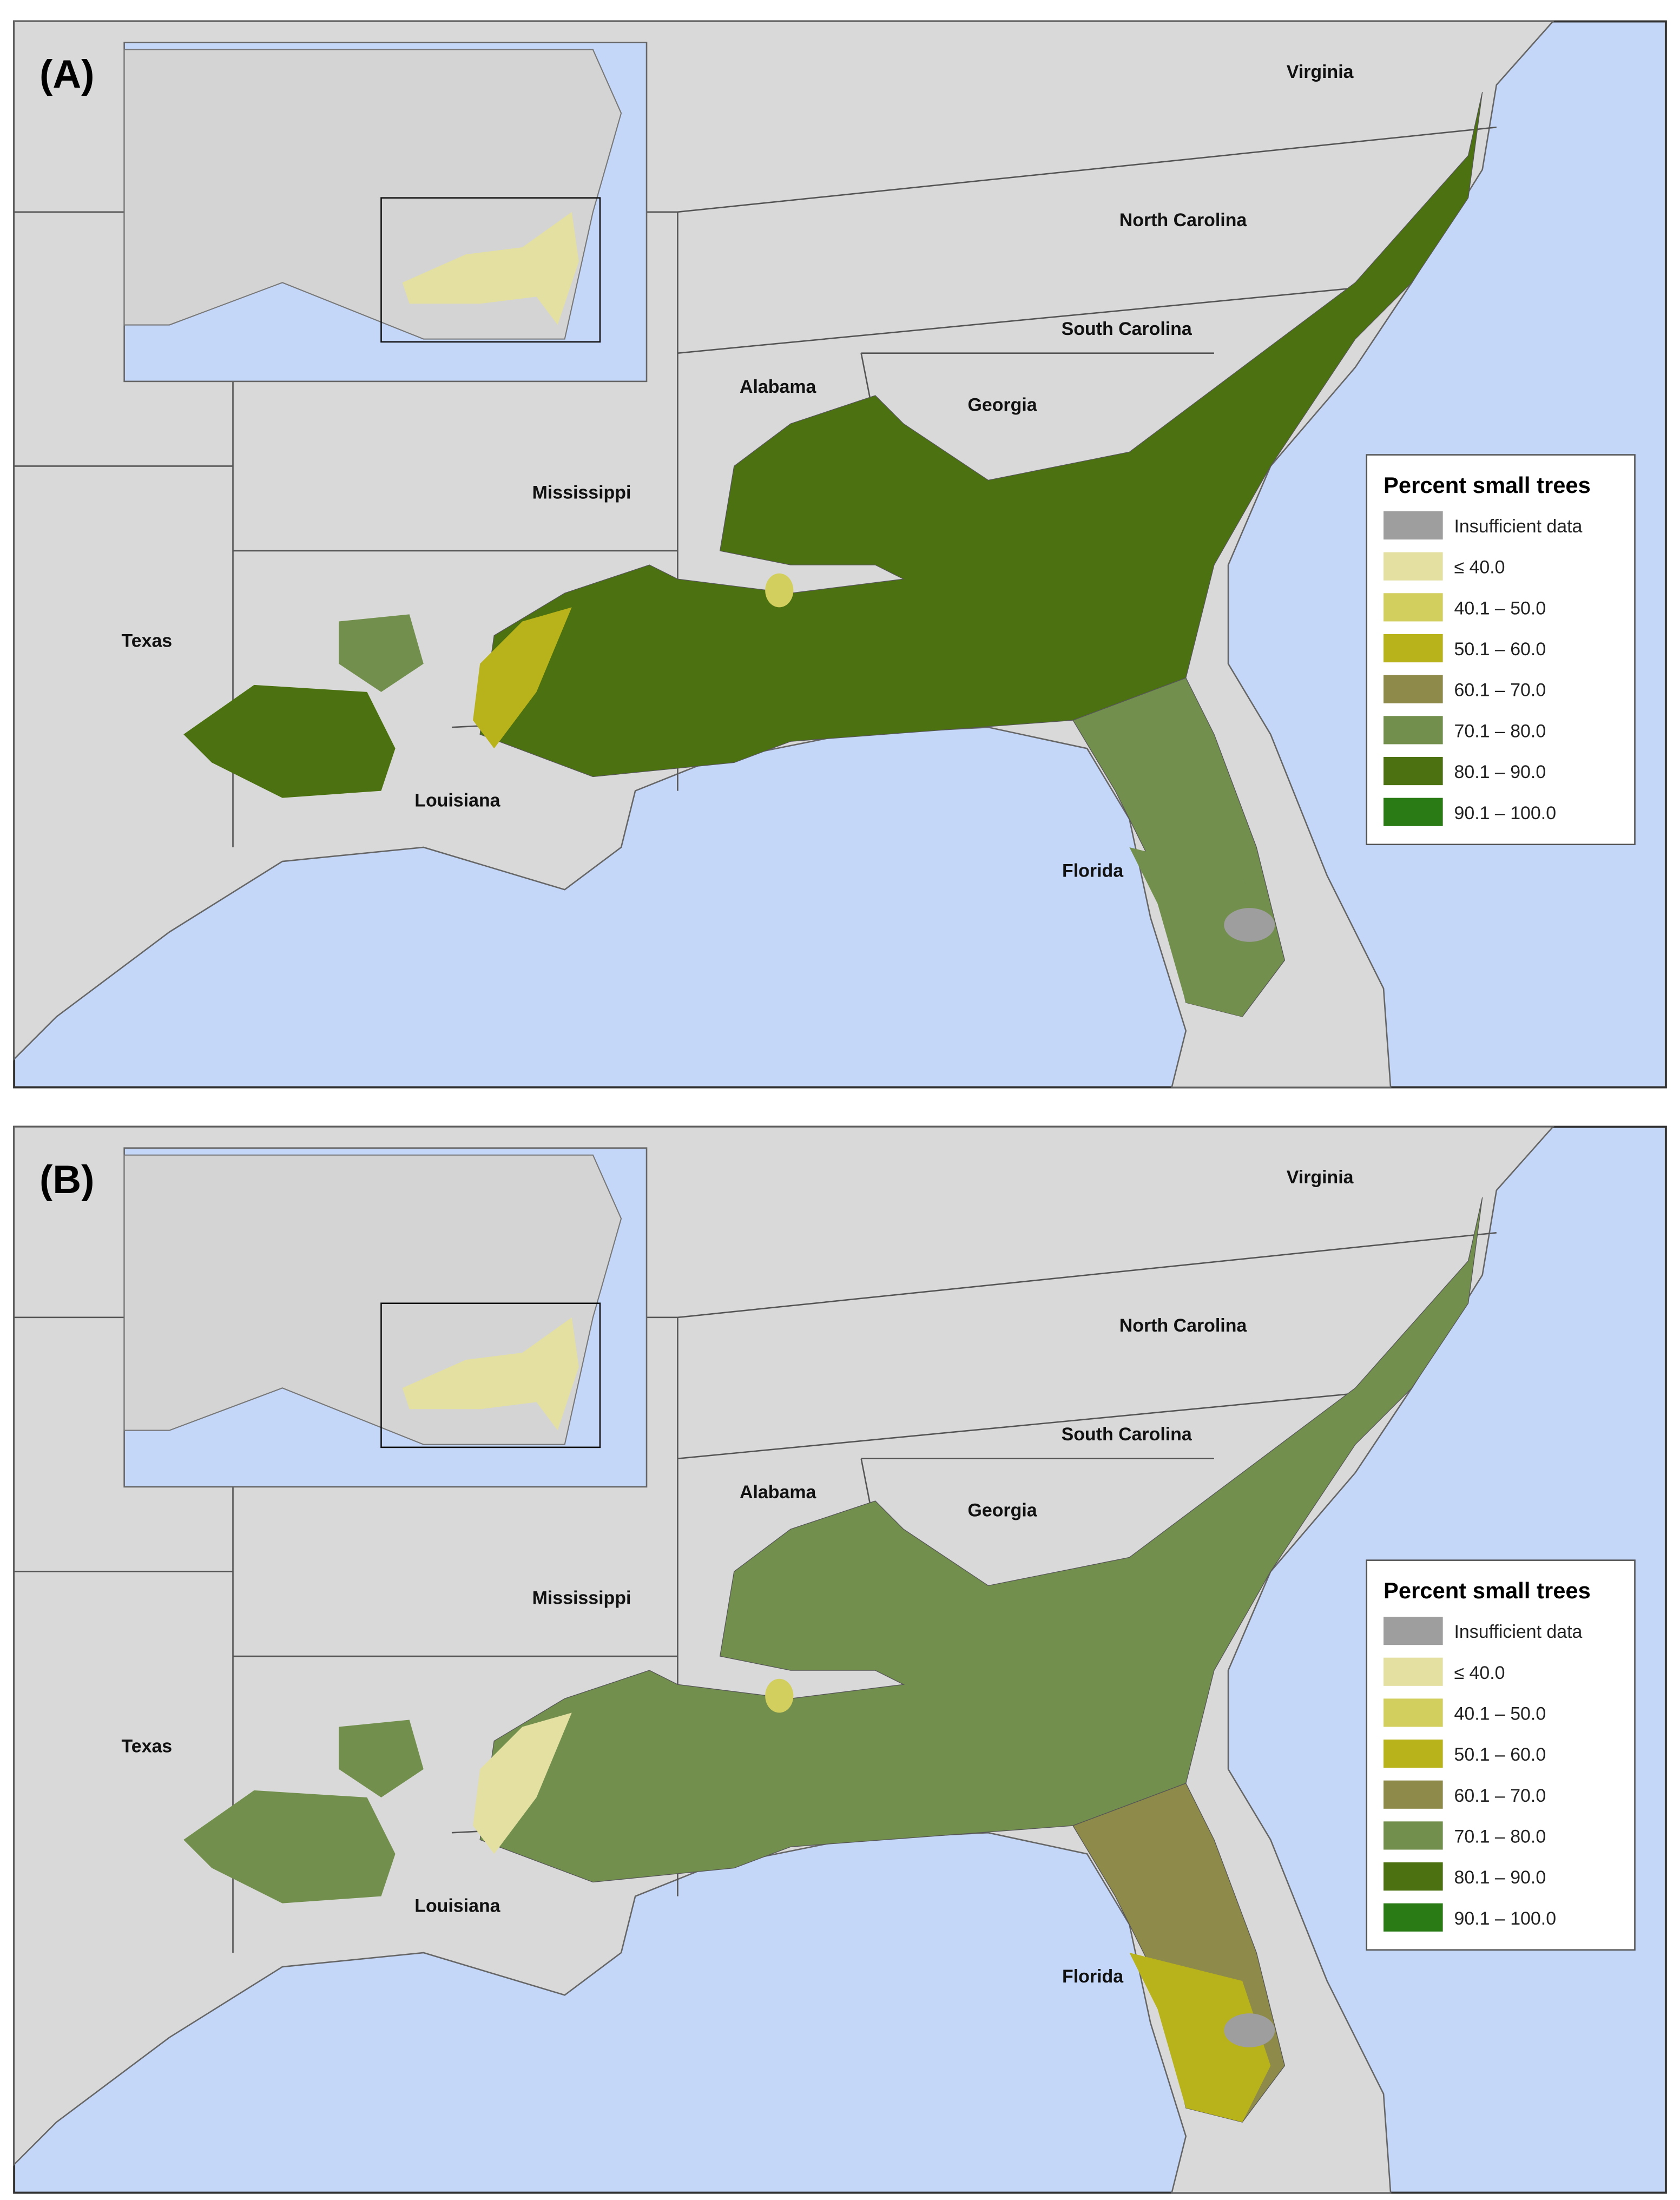 The image size is (1680, 2200). Describe the element at coordinates (66, 74) in the screenshot. I see `panel-label: (A)` at that location.